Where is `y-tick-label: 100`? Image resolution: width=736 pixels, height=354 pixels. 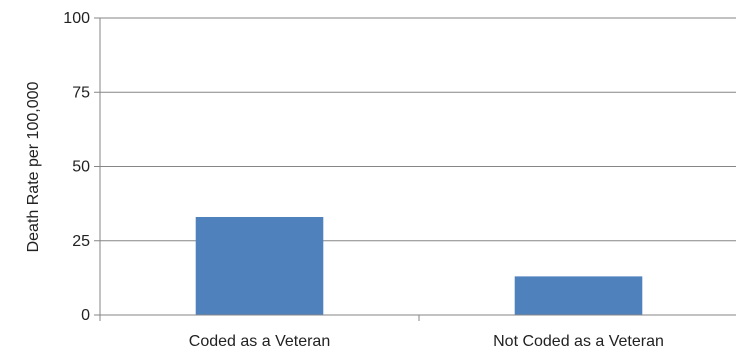 y-tick-label: 100 is located at coordinates (76, 18).